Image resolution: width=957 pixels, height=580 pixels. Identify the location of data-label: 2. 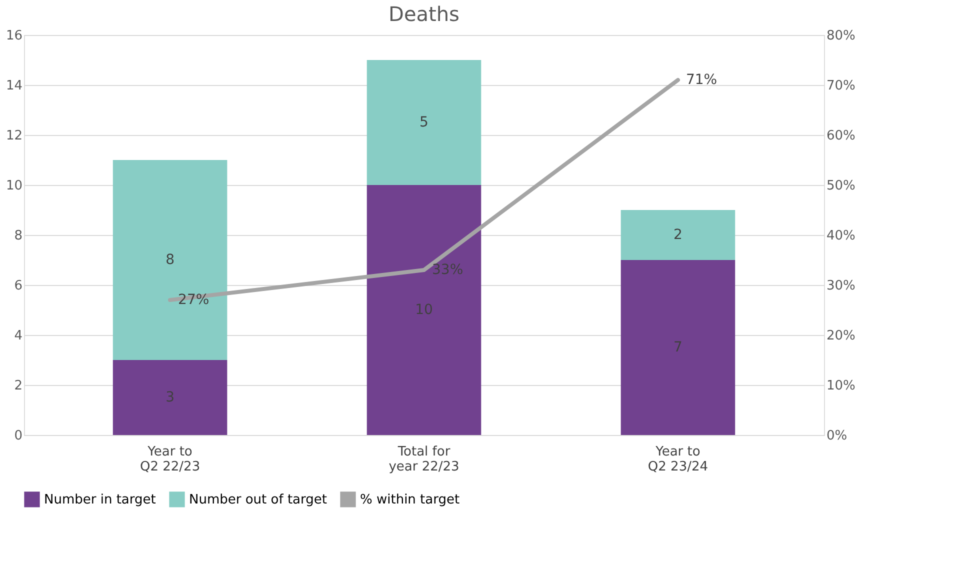
(678, 235).